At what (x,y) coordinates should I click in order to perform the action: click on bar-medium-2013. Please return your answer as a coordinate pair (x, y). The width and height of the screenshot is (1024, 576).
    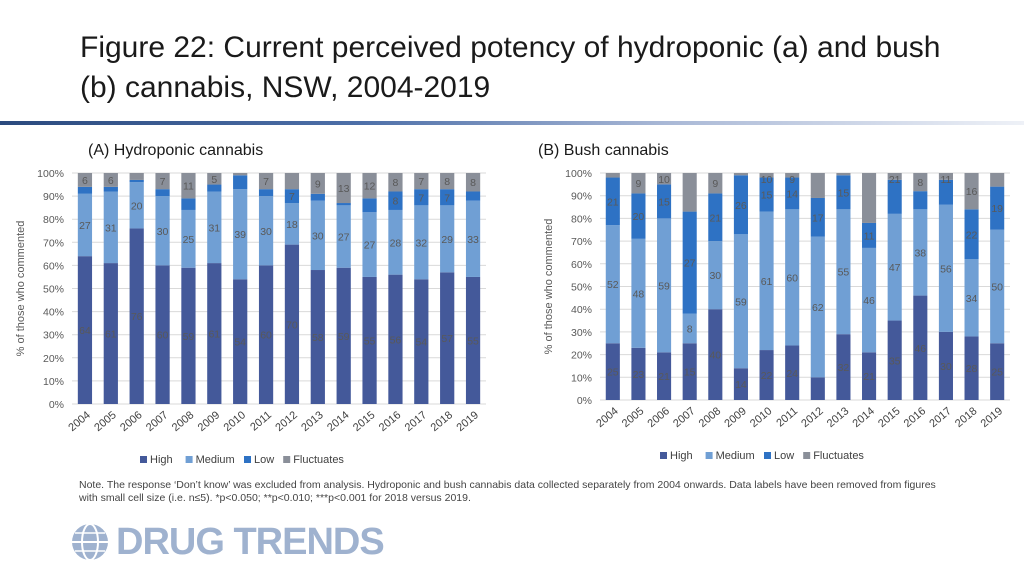
    Looking at the image, I should click on (843, 272).